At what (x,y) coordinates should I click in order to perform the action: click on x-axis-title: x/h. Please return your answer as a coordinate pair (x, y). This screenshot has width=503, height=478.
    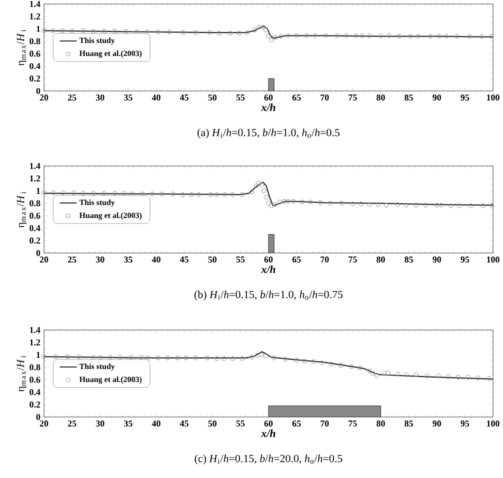
    Looking at the image, I should click on (268, 107).